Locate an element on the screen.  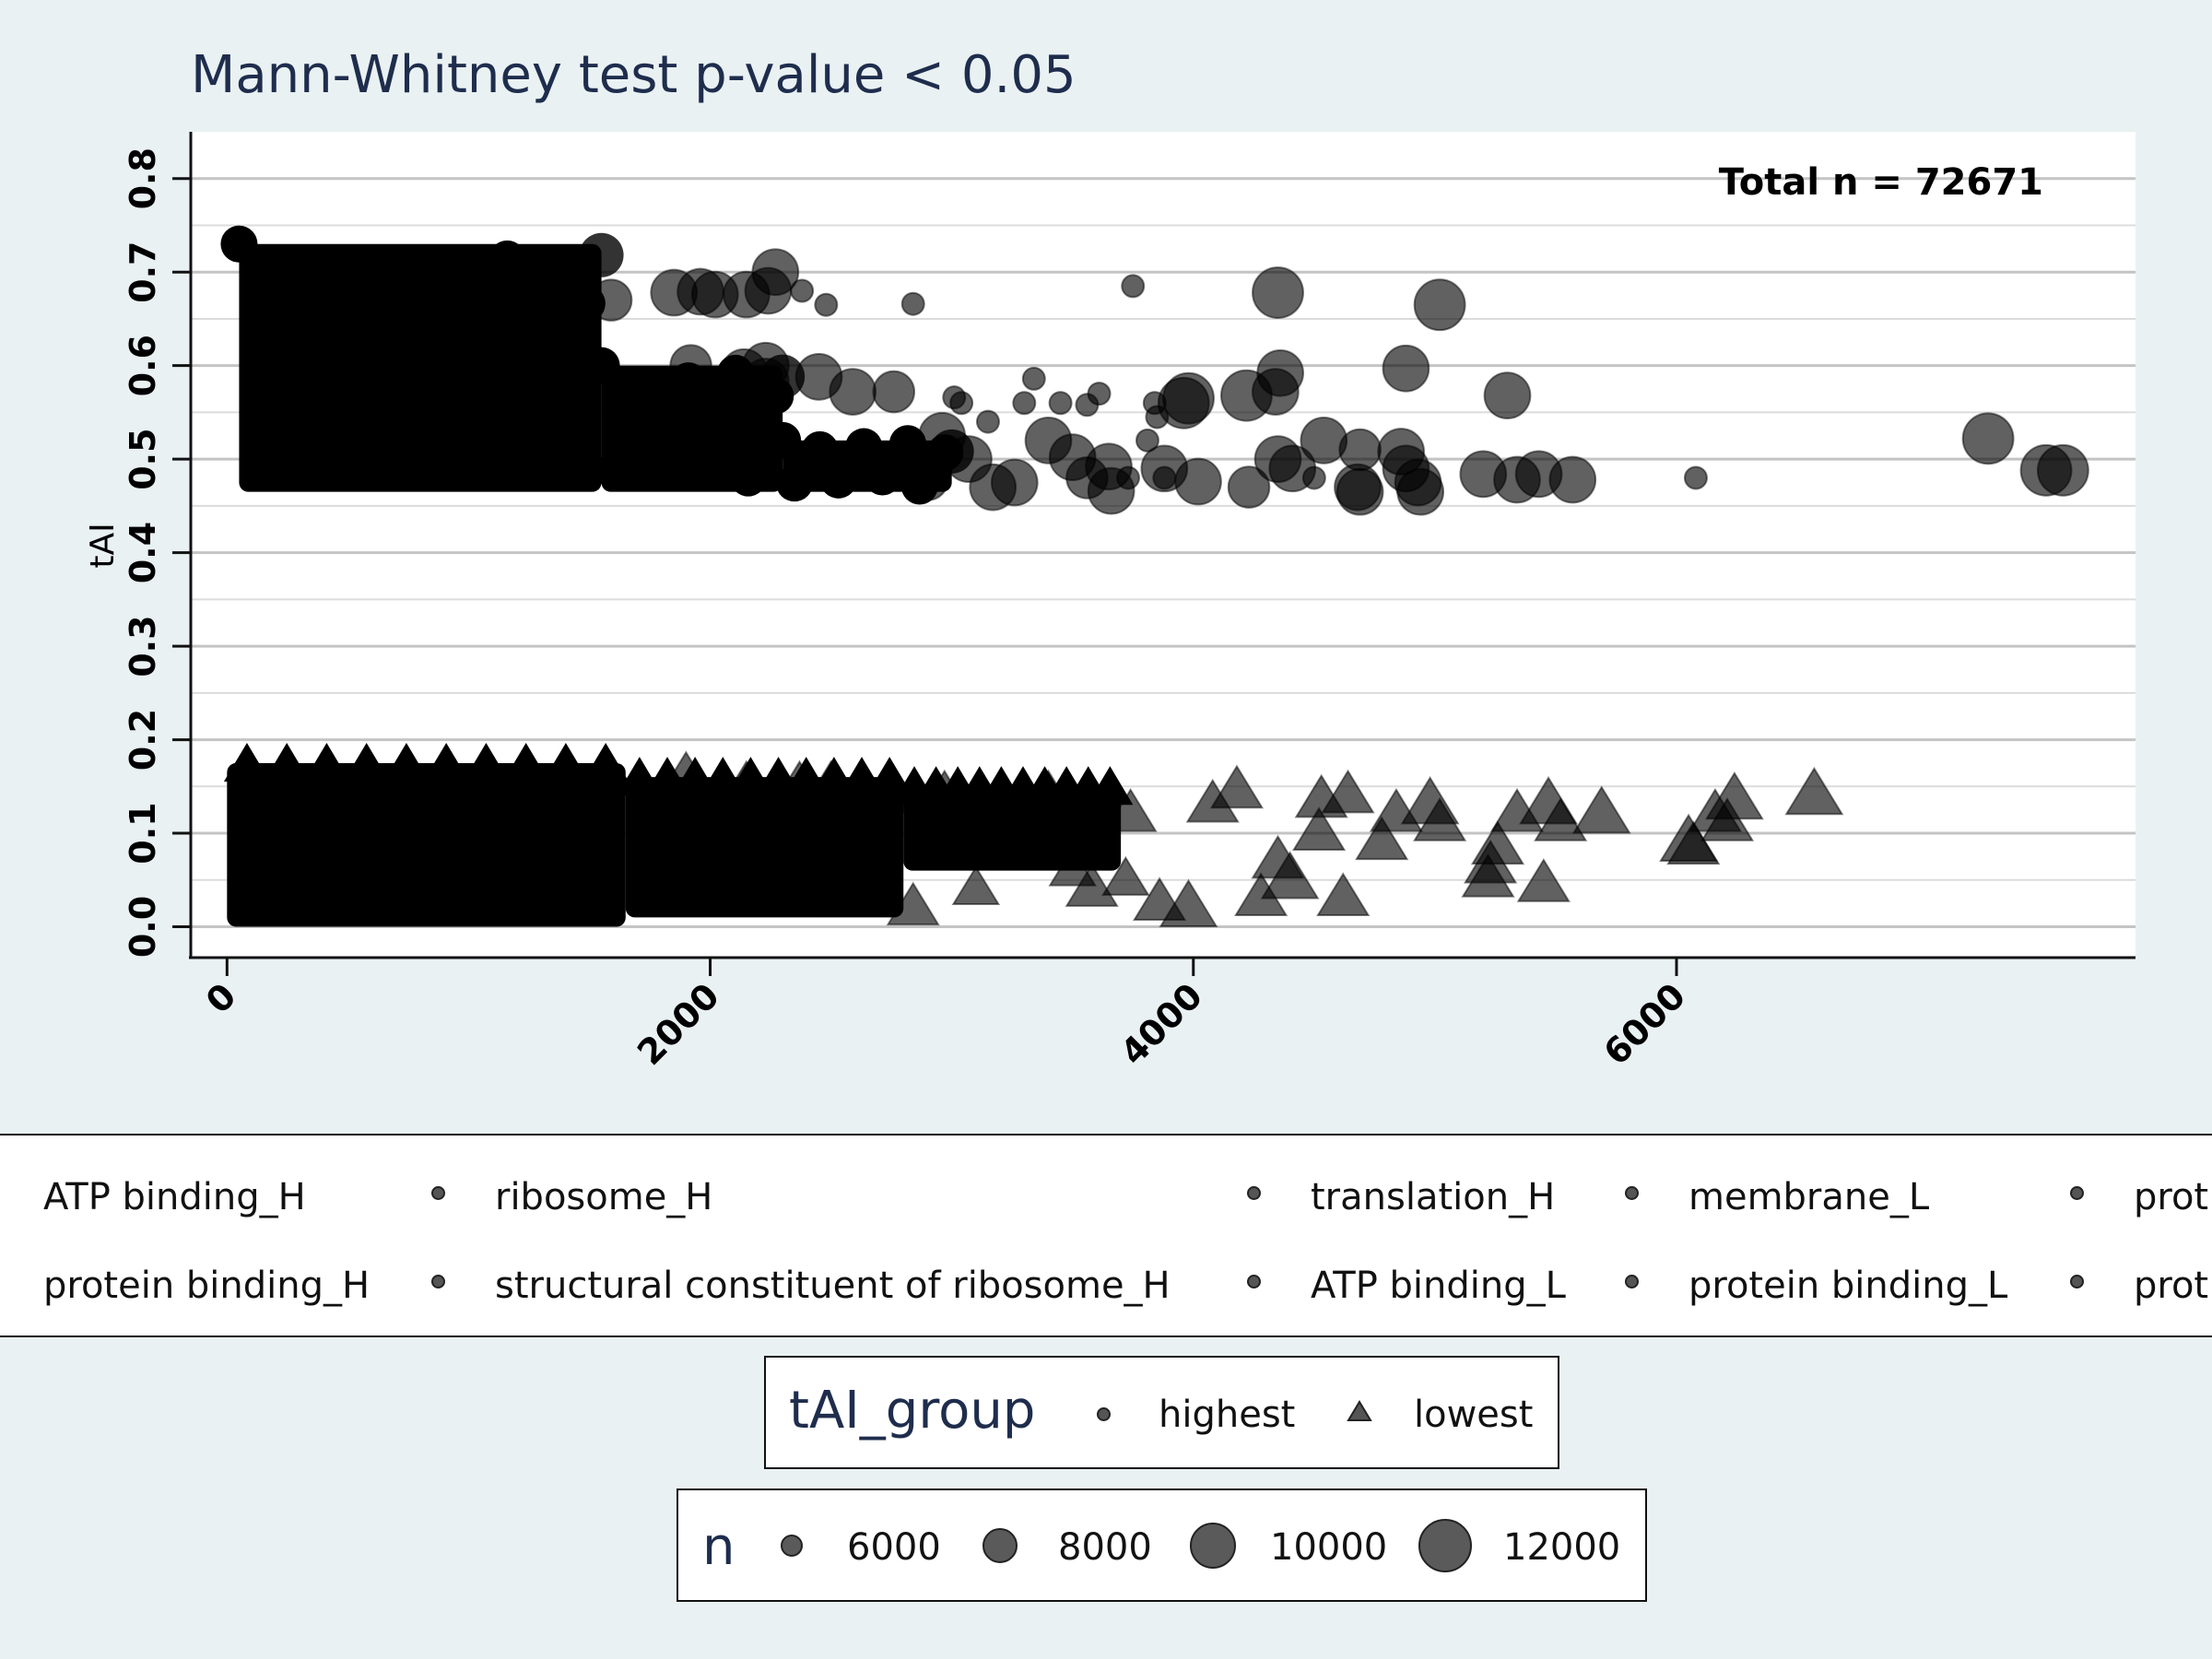
dense-cluster-lowest is located at coordinates (426, 844).